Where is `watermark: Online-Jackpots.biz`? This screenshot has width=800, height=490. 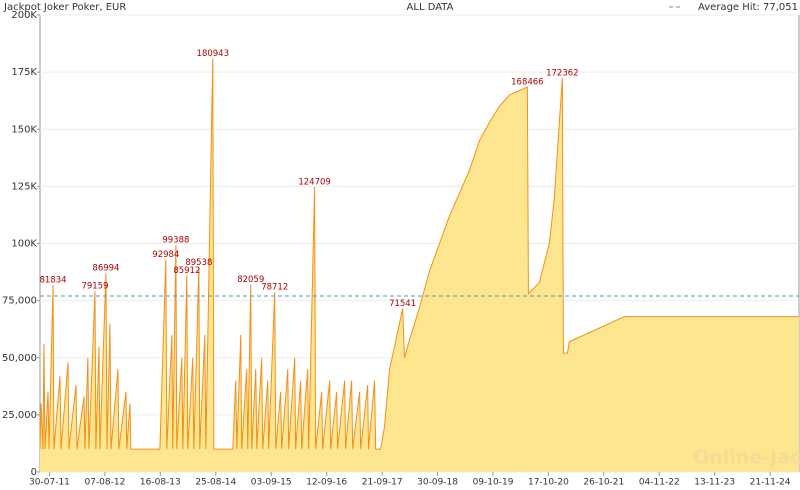
watermark: Online-Jackpots.biz is located at coordinates (746, 458).